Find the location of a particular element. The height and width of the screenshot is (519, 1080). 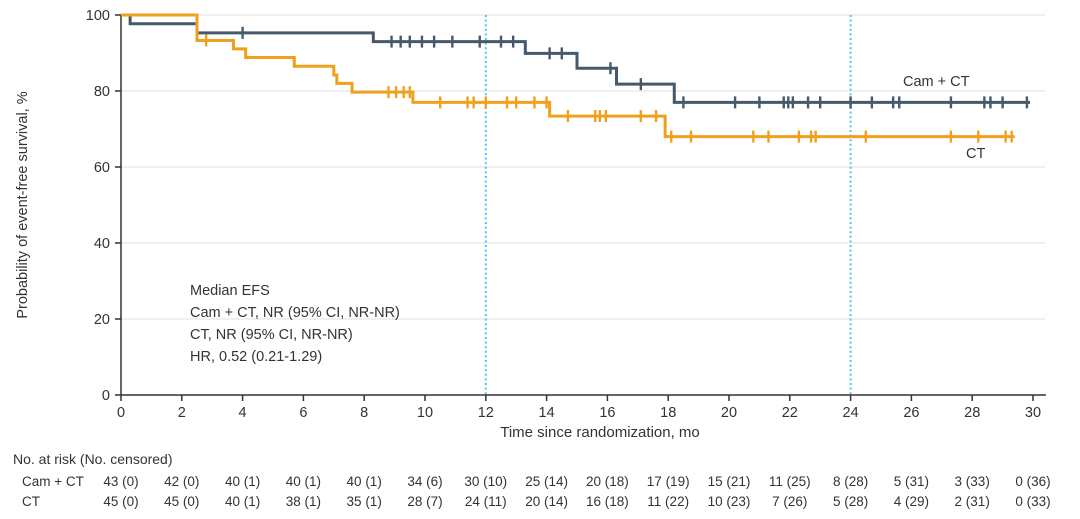

risk-value: 11 (22) is located at coordinates (668, 501).